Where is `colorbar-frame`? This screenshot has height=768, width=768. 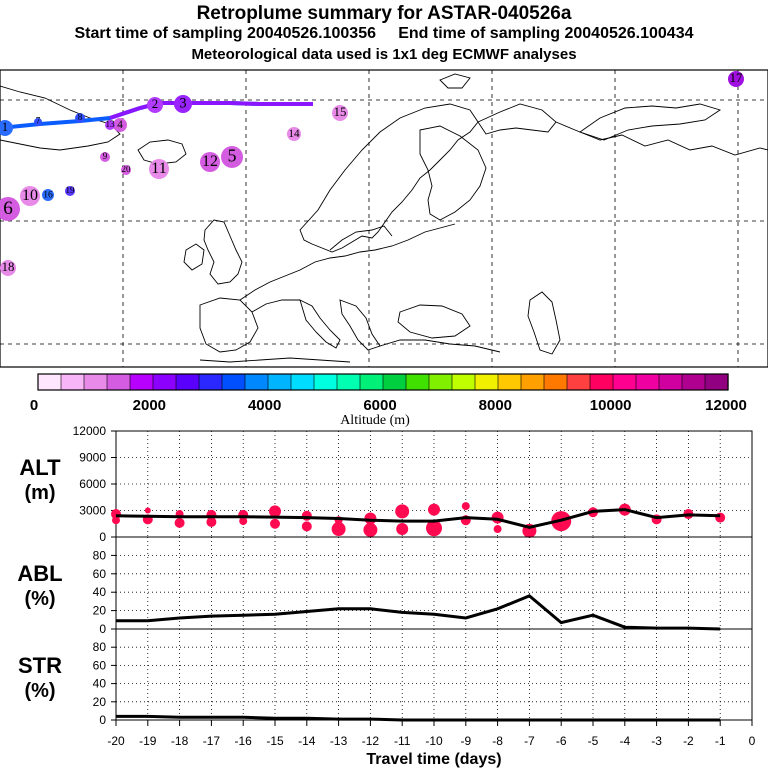 colorbar-frame is located at coordinates (383, 382).